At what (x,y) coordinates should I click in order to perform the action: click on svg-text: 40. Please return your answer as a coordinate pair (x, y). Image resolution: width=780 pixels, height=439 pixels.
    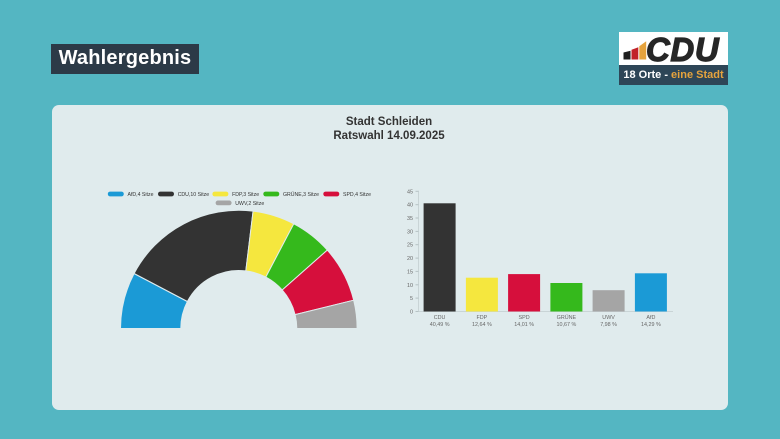
    Looking at the image, I should click on (410, 206).